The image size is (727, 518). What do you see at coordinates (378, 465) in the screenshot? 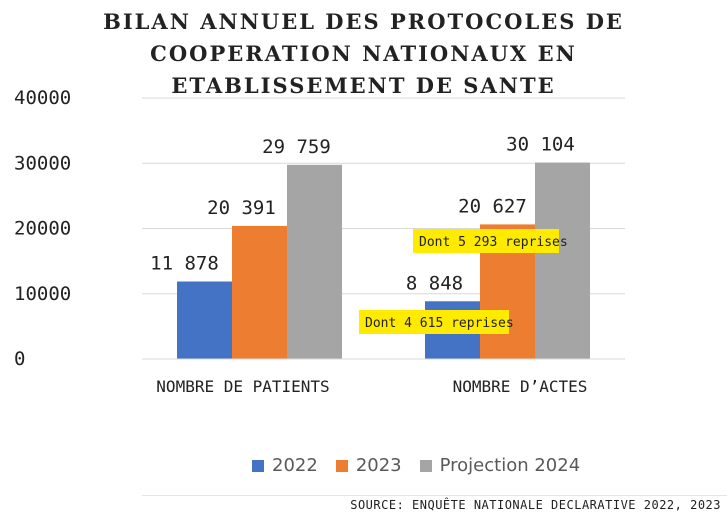
I see `legend-label-2023: 2023` at bounding box center [378, 465].